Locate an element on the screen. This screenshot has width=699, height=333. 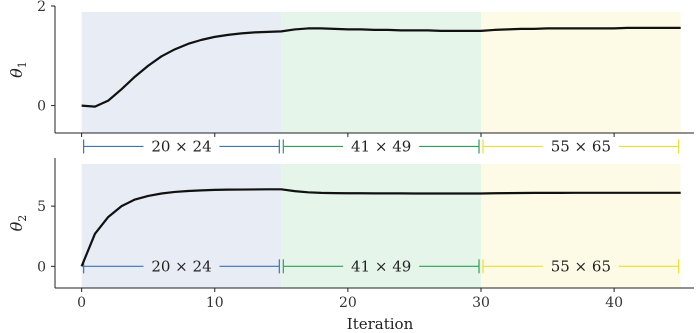
x-tick-label: 0 is located at coordinates (81, 303).